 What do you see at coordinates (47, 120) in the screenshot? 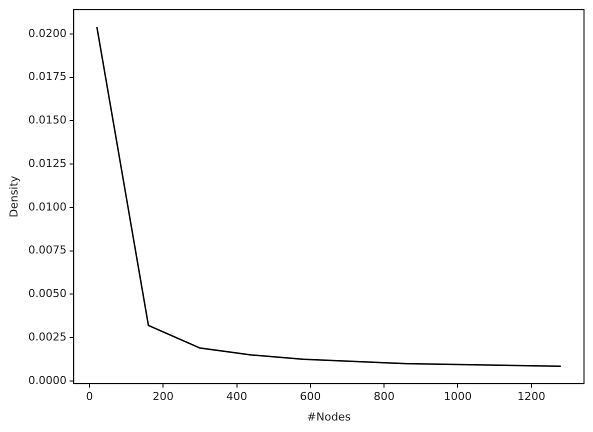
I see `y-tick-label: 0.0150` at bounding box center [47, 120].